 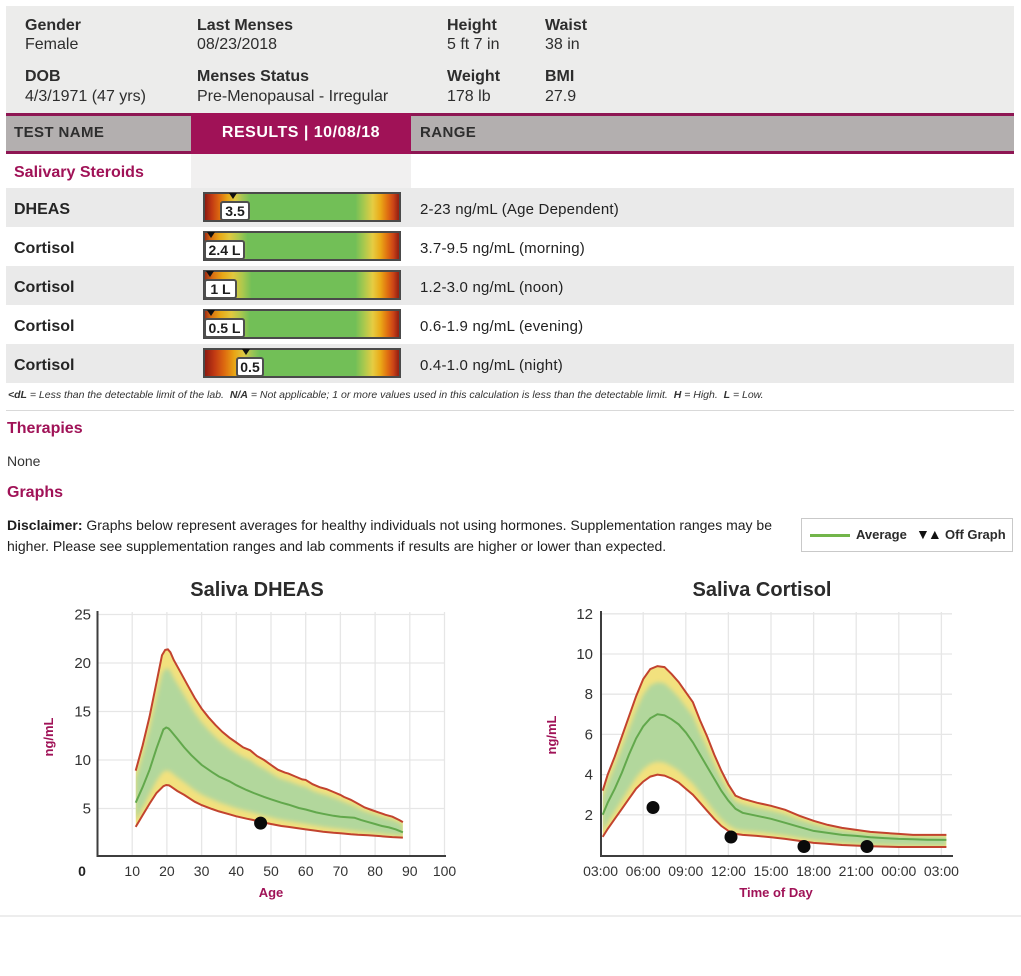 I want to click on svg-text: Age, so click(x=271, y=892).